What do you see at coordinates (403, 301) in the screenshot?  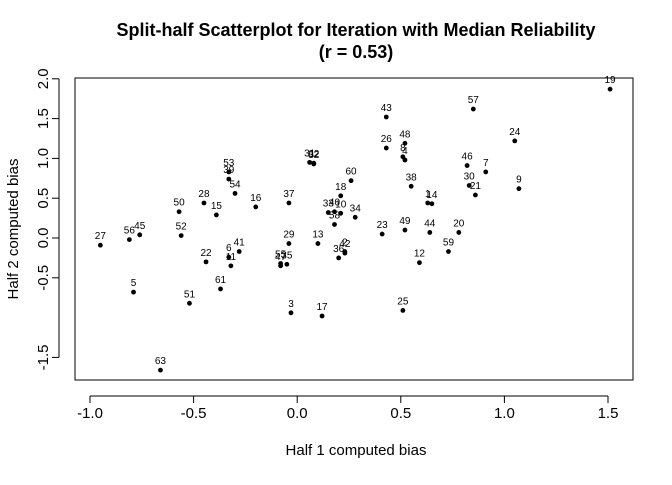 I see `point-label: 25` at bounding box center [403, 301].